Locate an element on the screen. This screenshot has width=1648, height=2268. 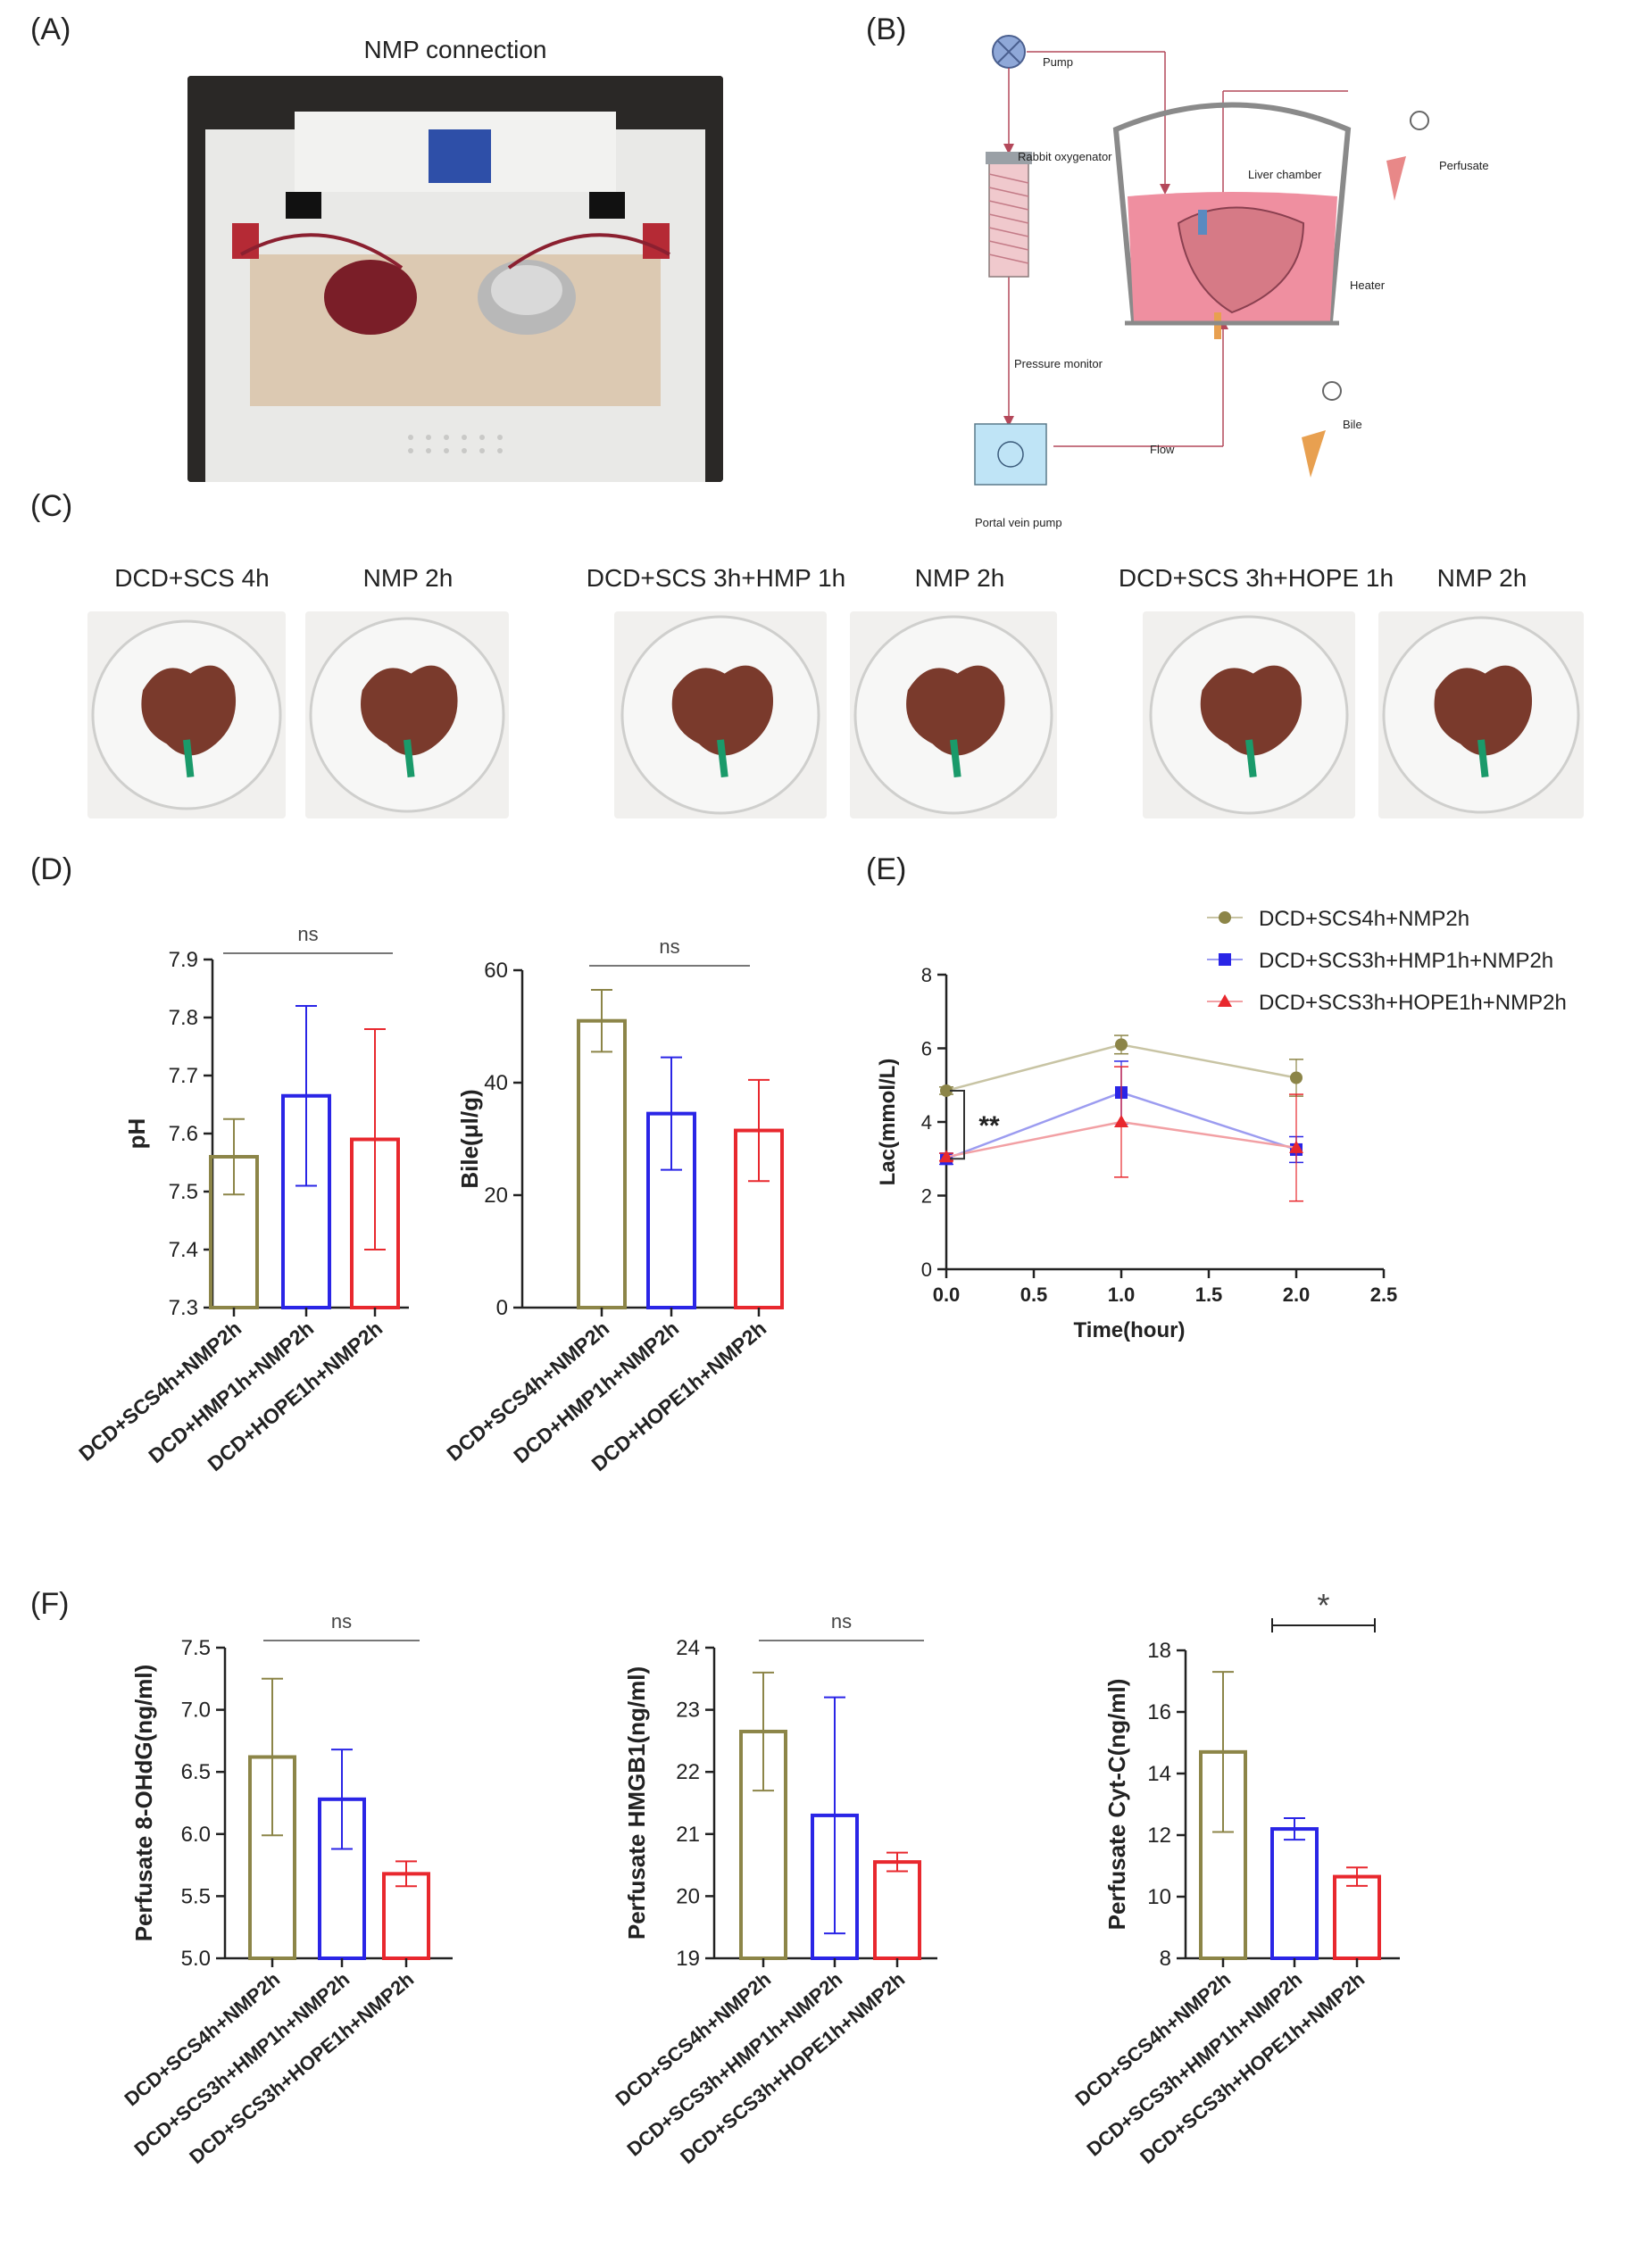
caption-c3: DCD+SCS 3h+HMP 1h is located at coordinates (716, 578).